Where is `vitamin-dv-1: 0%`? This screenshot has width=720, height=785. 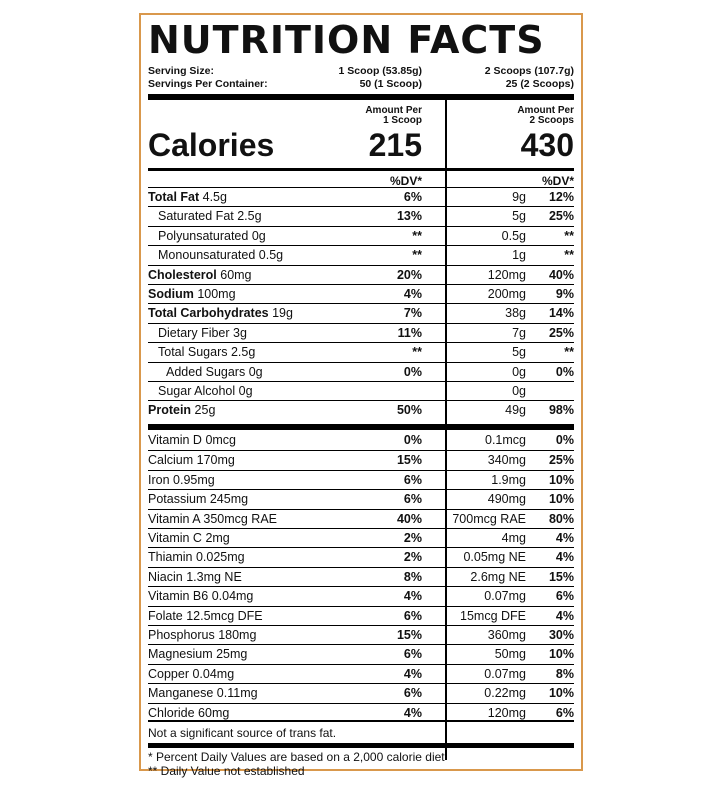 vitamin-dv-1: 0% is located at coordinates (412, 440).